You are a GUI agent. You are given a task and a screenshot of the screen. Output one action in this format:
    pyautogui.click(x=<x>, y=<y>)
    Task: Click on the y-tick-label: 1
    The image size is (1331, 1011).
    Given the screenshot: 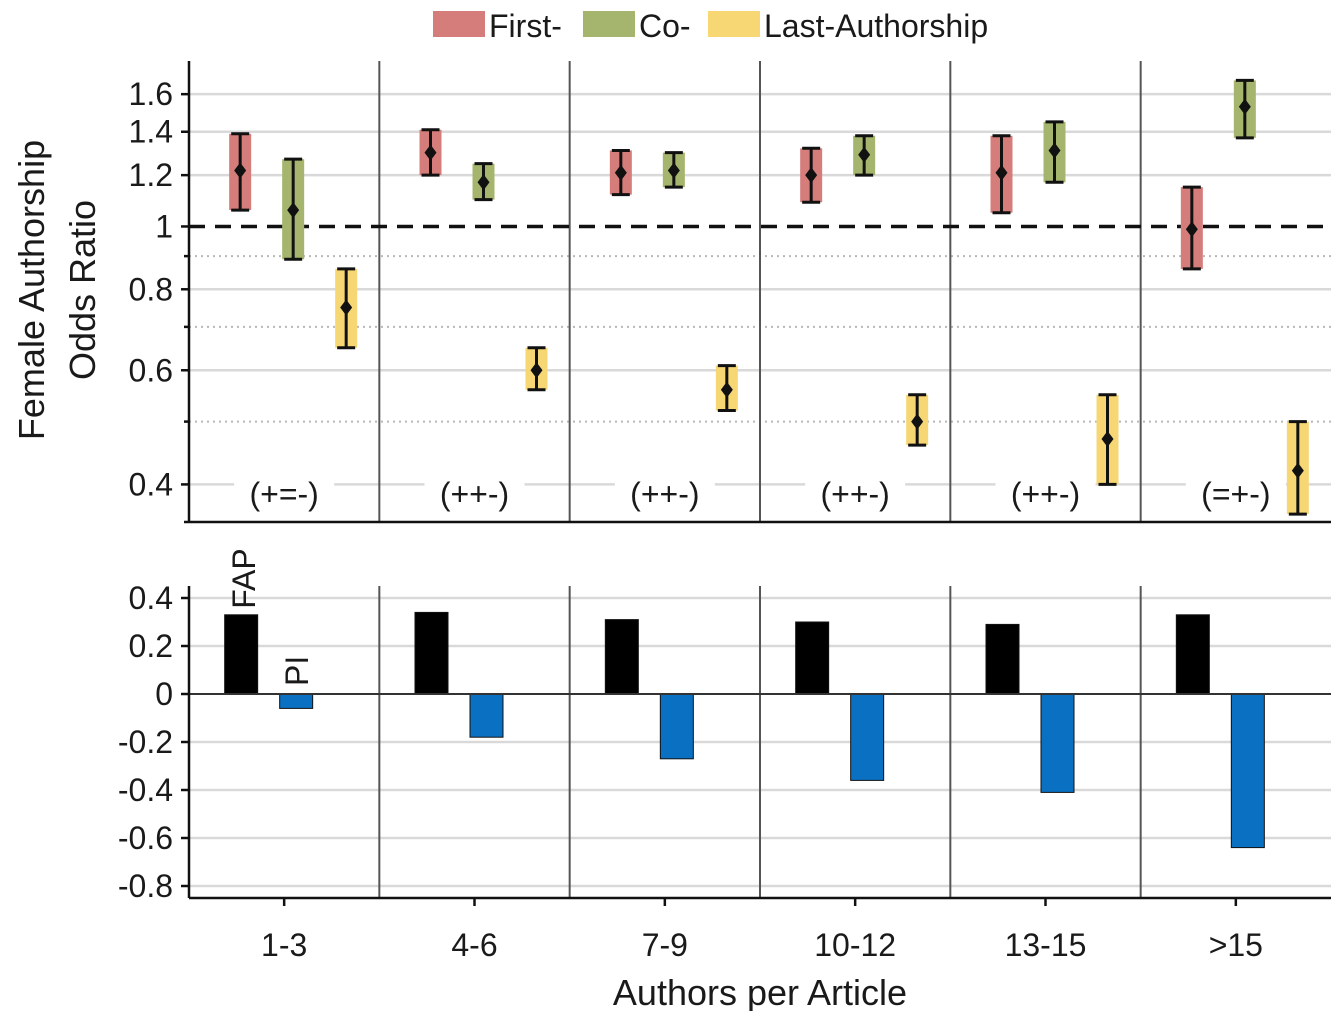 What is the action you would take?
    pyautogui.click(x=164, y=226)
    